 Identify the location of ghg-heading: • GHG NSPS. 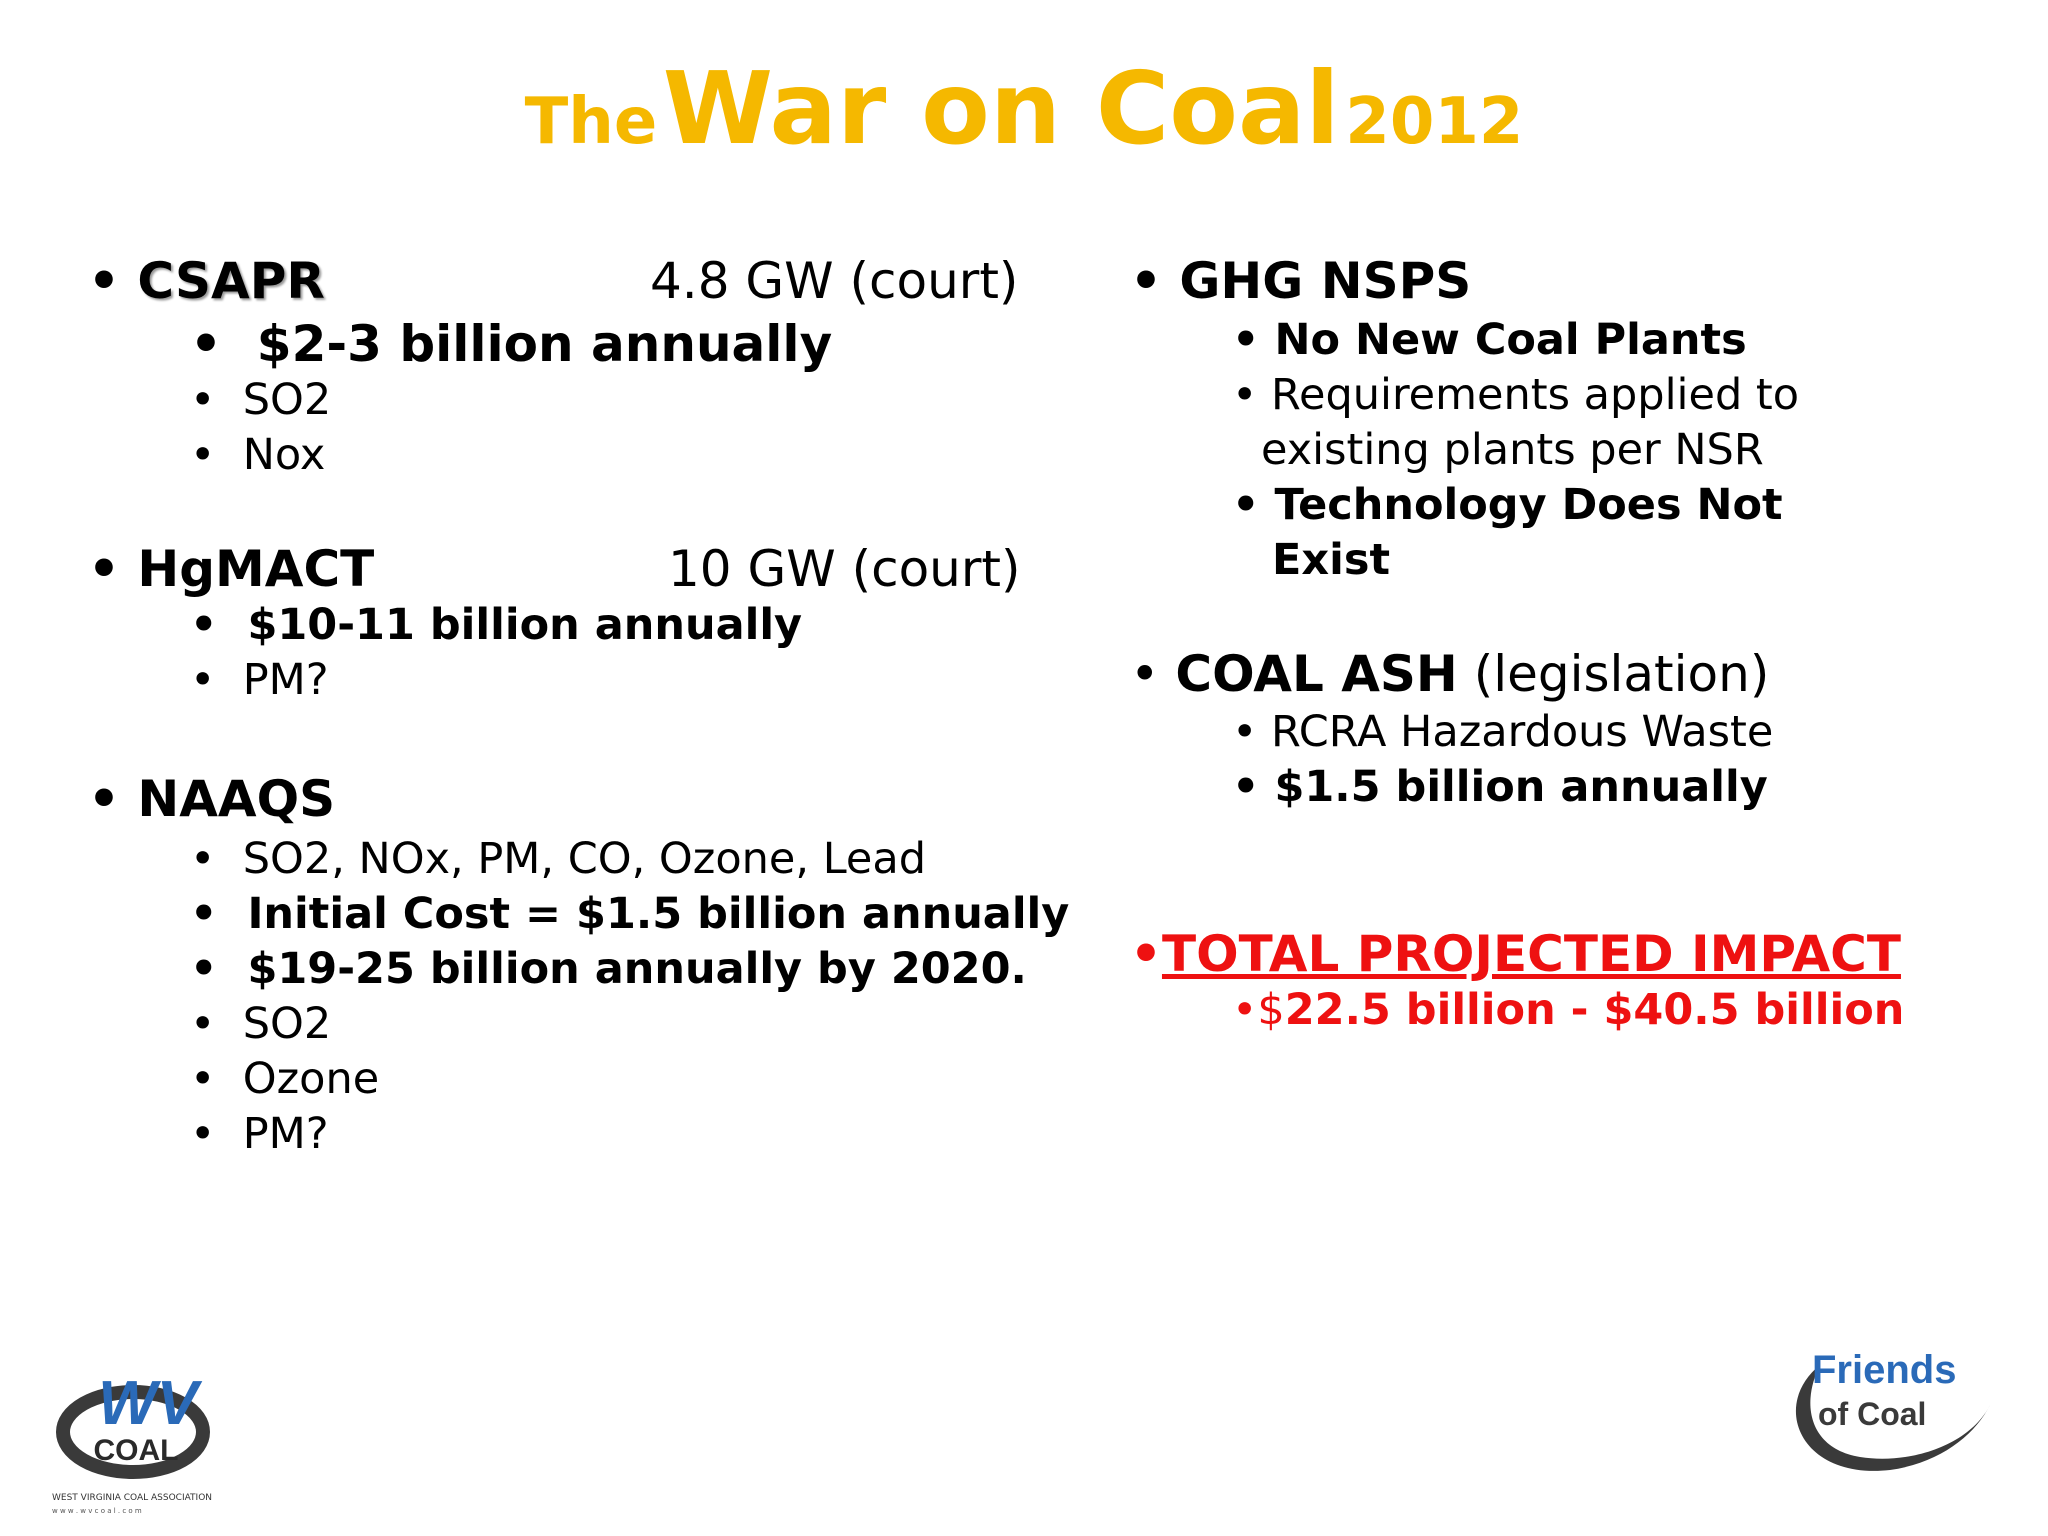
(1301, 281).